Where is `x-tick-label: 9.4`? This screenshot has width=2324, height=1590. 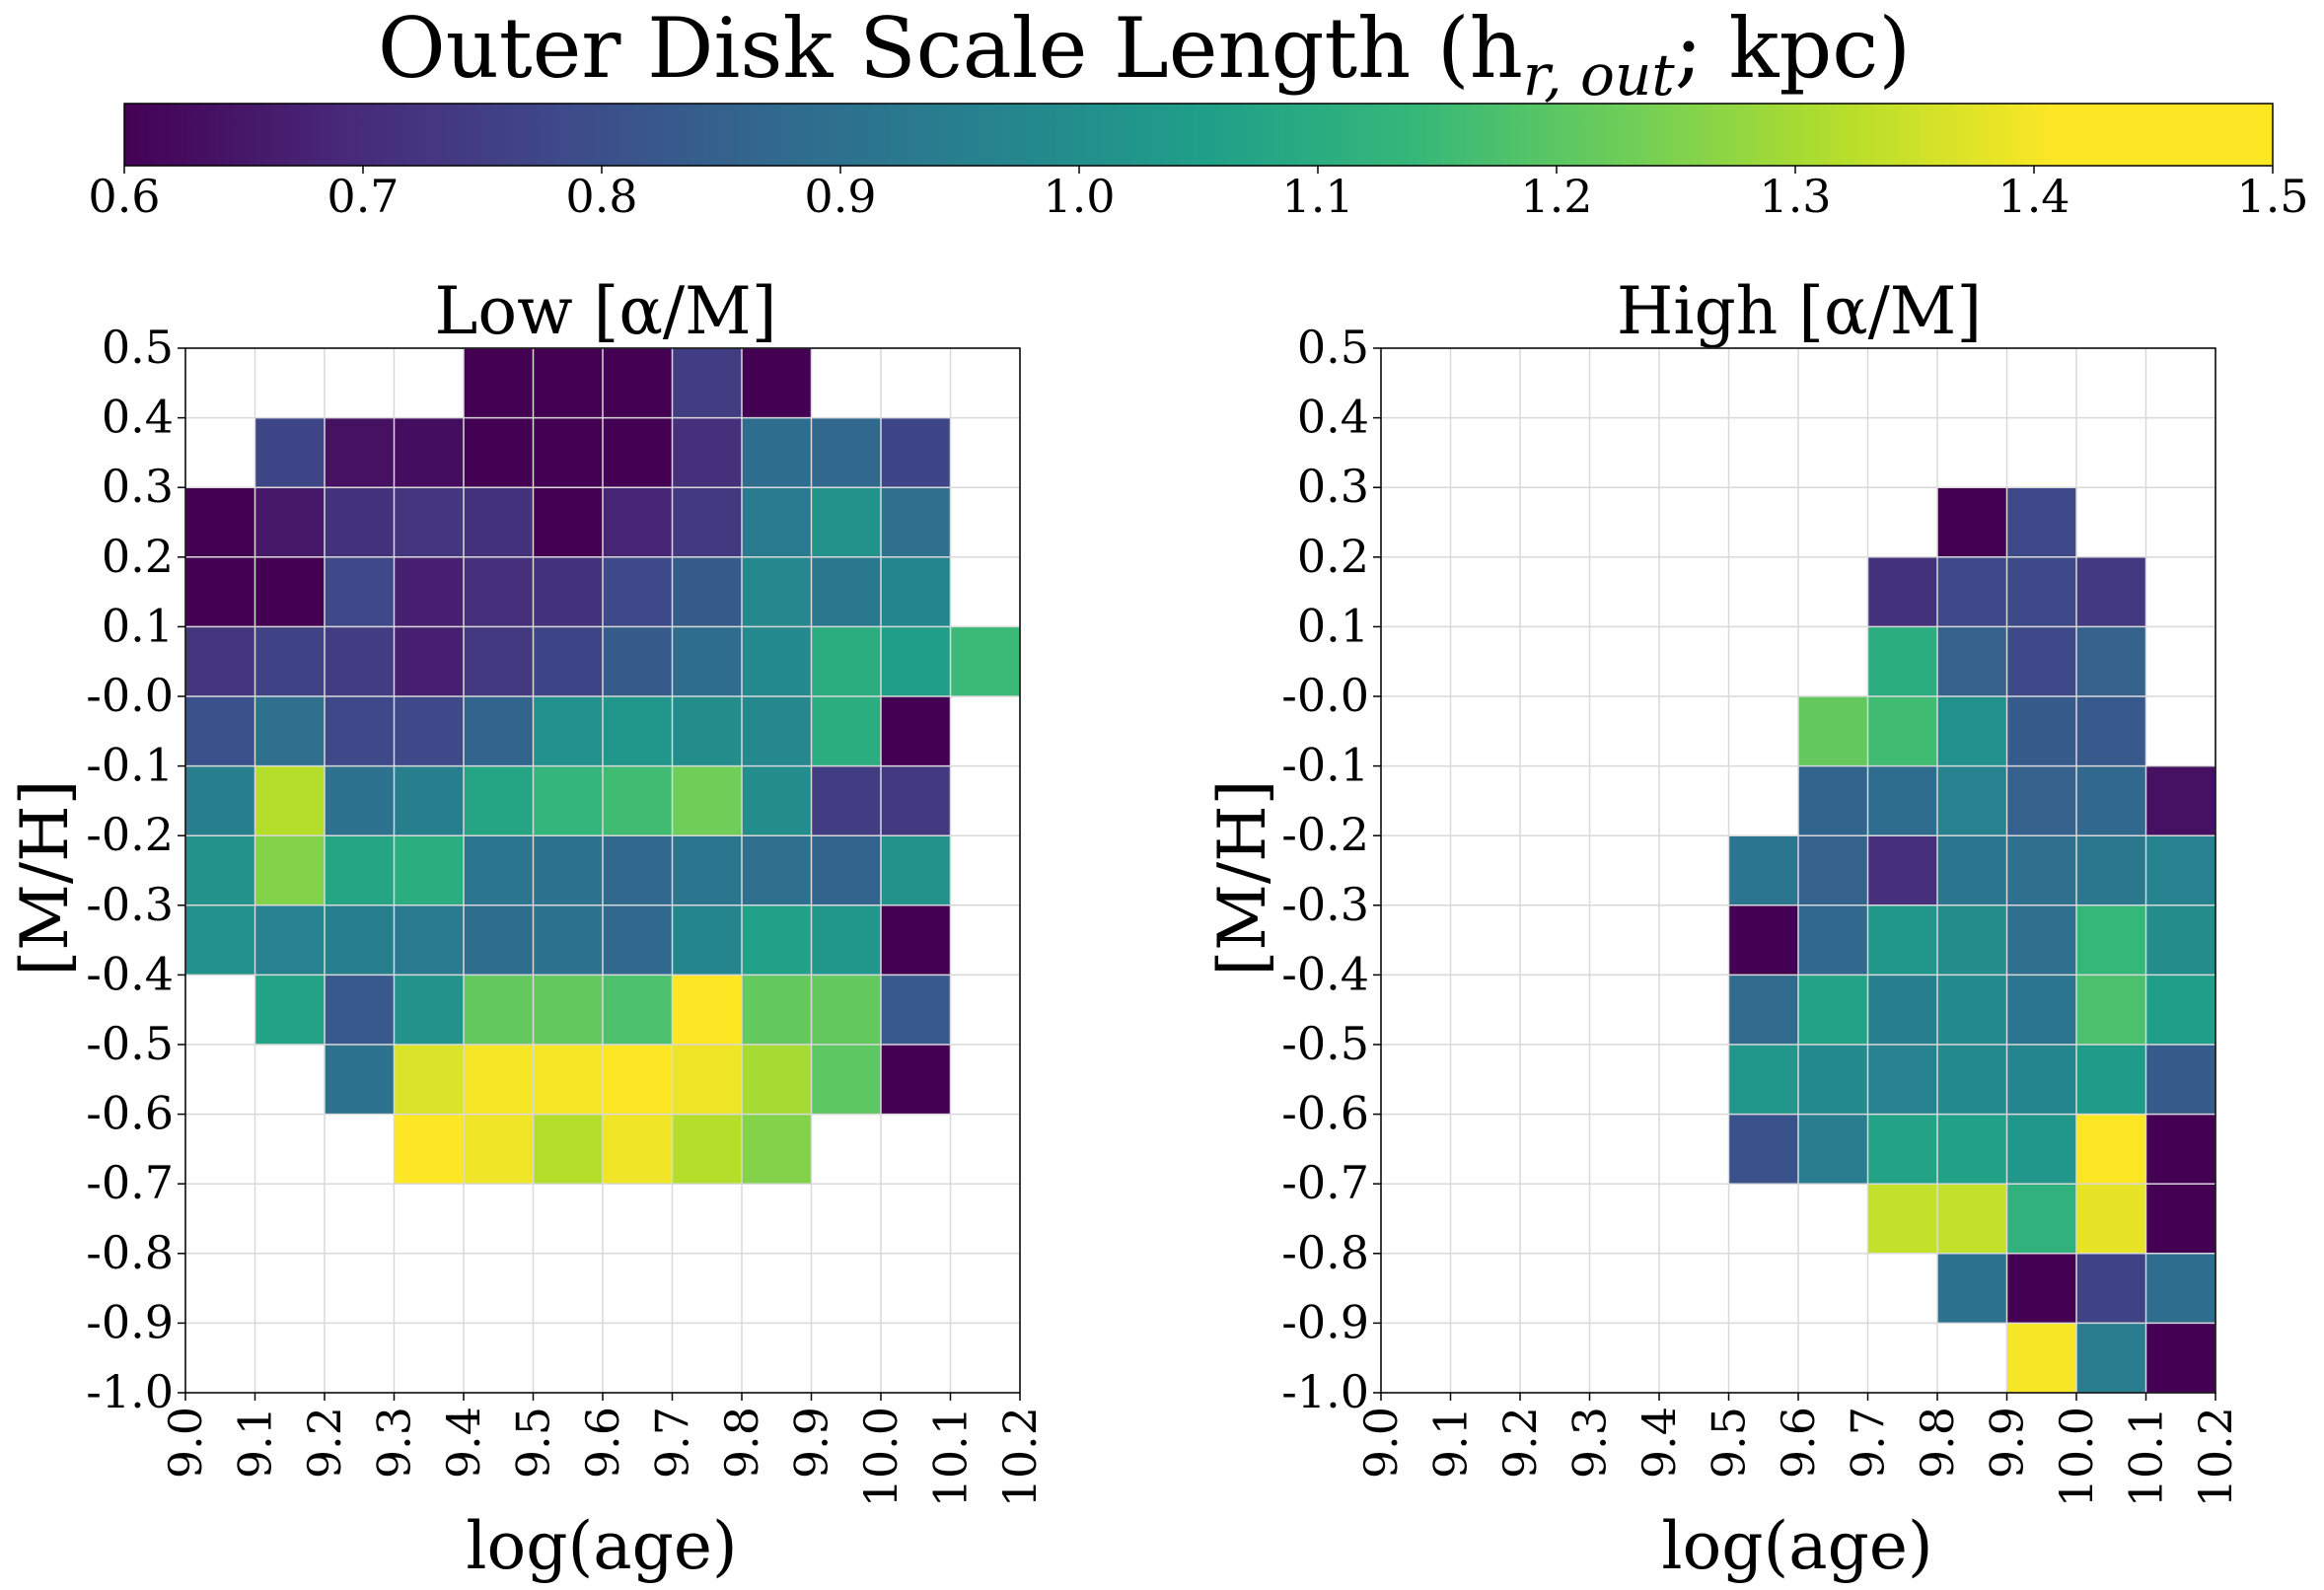 x-tick-label: 9.4 is located at coordinates (463, 1443).